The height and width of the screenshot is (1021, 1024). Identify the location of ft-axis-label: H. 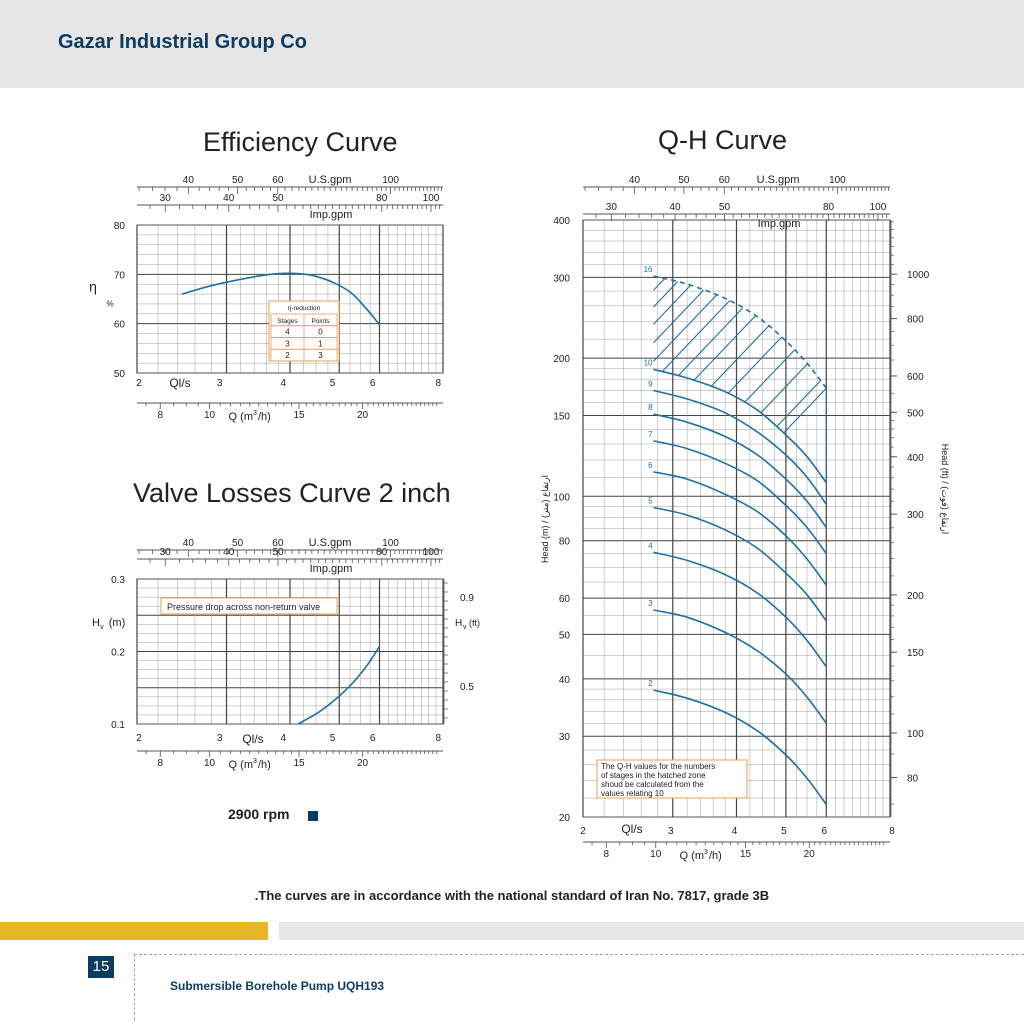
(458, 623).